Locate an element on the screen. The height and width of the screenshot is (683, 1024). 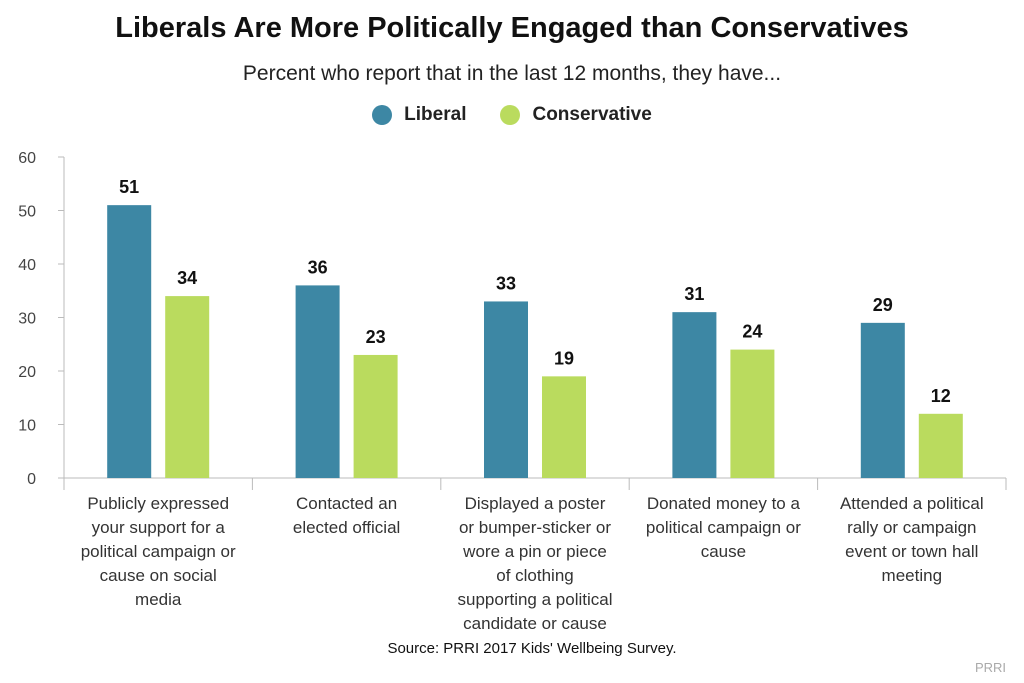
x-category-label-line: meeting is located at coordinates (912, 575).